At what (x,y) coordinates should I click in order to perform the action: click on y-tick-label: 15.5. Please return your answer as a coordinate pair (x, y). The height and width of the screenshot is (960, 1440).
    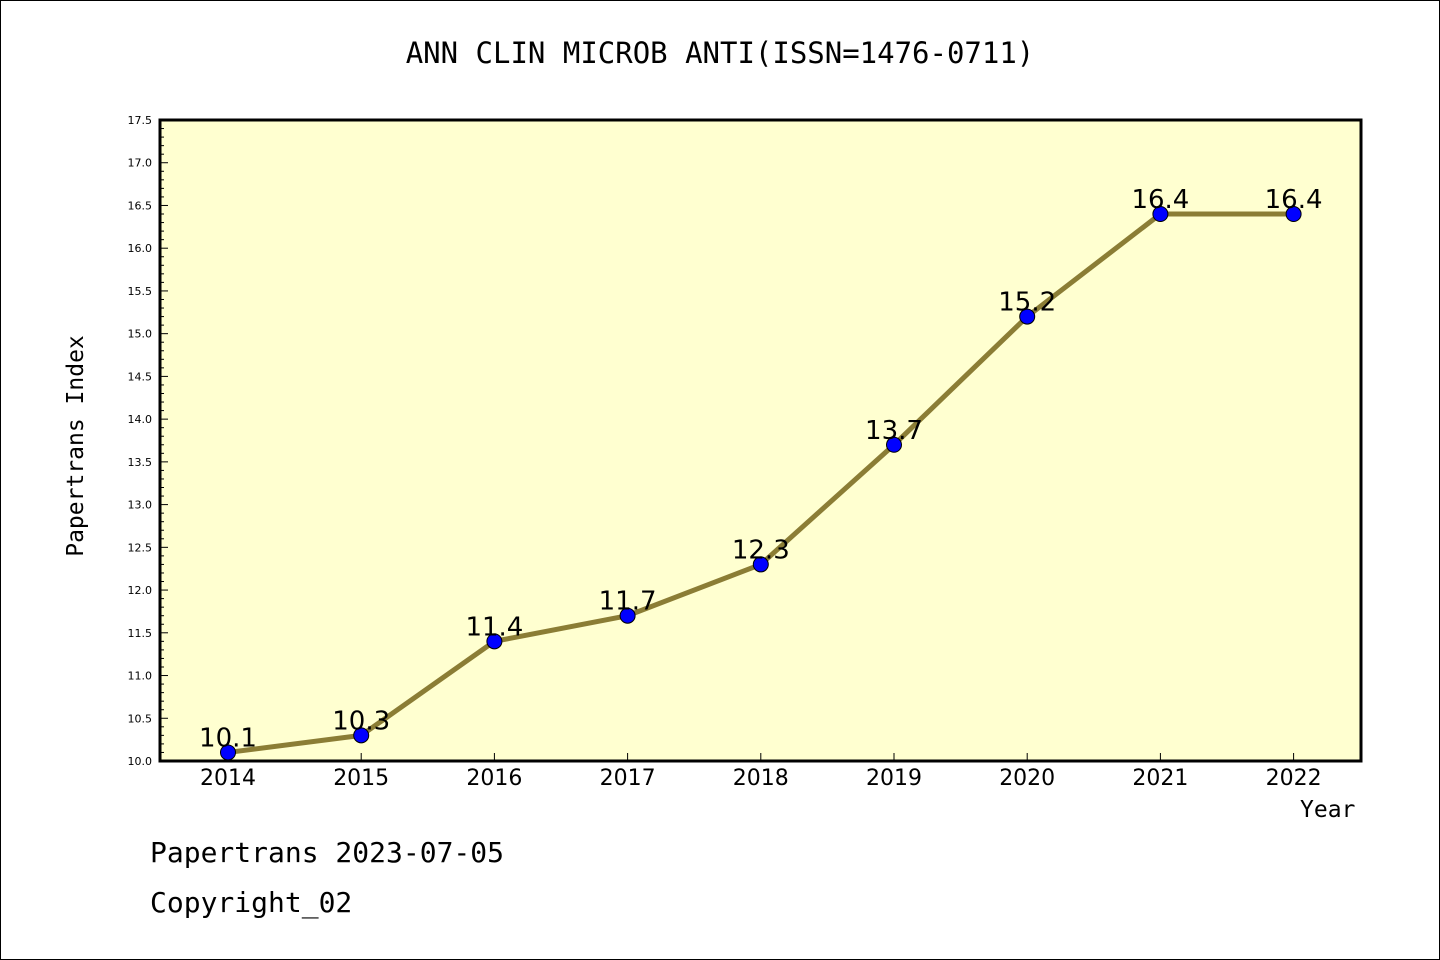
    Looking at the image, I should click on (140, 291).